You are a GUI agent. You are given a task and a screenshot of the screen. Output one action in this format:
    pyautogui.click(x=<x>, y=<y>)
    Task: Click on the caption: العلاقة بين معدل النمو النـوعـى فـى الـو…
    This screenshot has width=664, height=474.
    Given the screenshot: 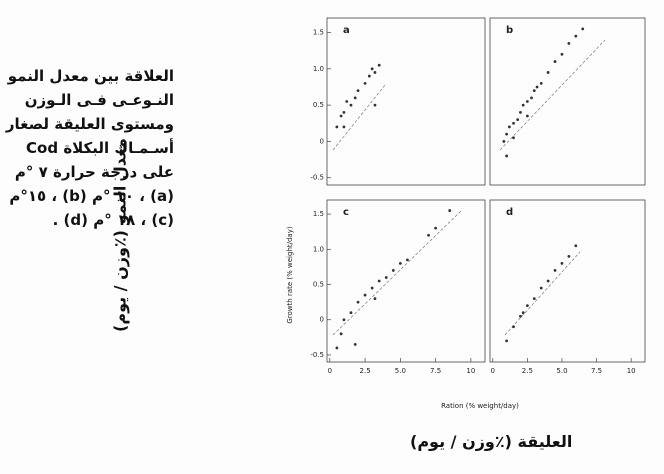 What is the action you would take?
    pyautogui.click(x=89, y=148)
    